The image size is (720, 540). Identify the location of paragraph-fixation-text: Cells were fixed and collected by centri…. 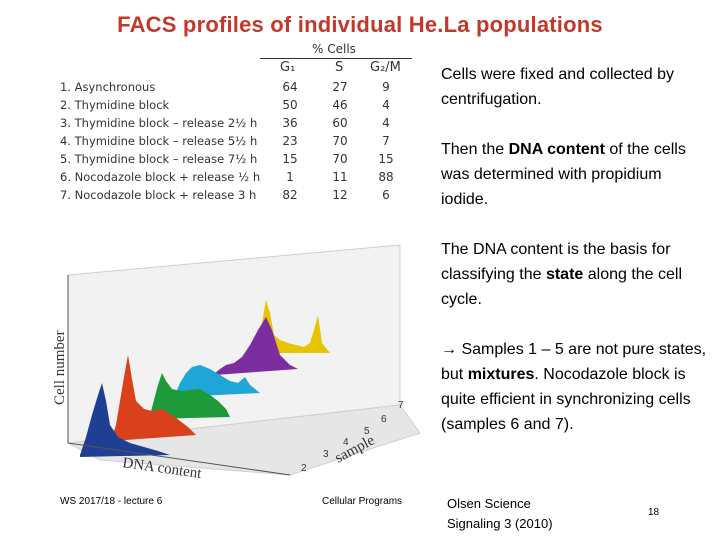
(558, 87).